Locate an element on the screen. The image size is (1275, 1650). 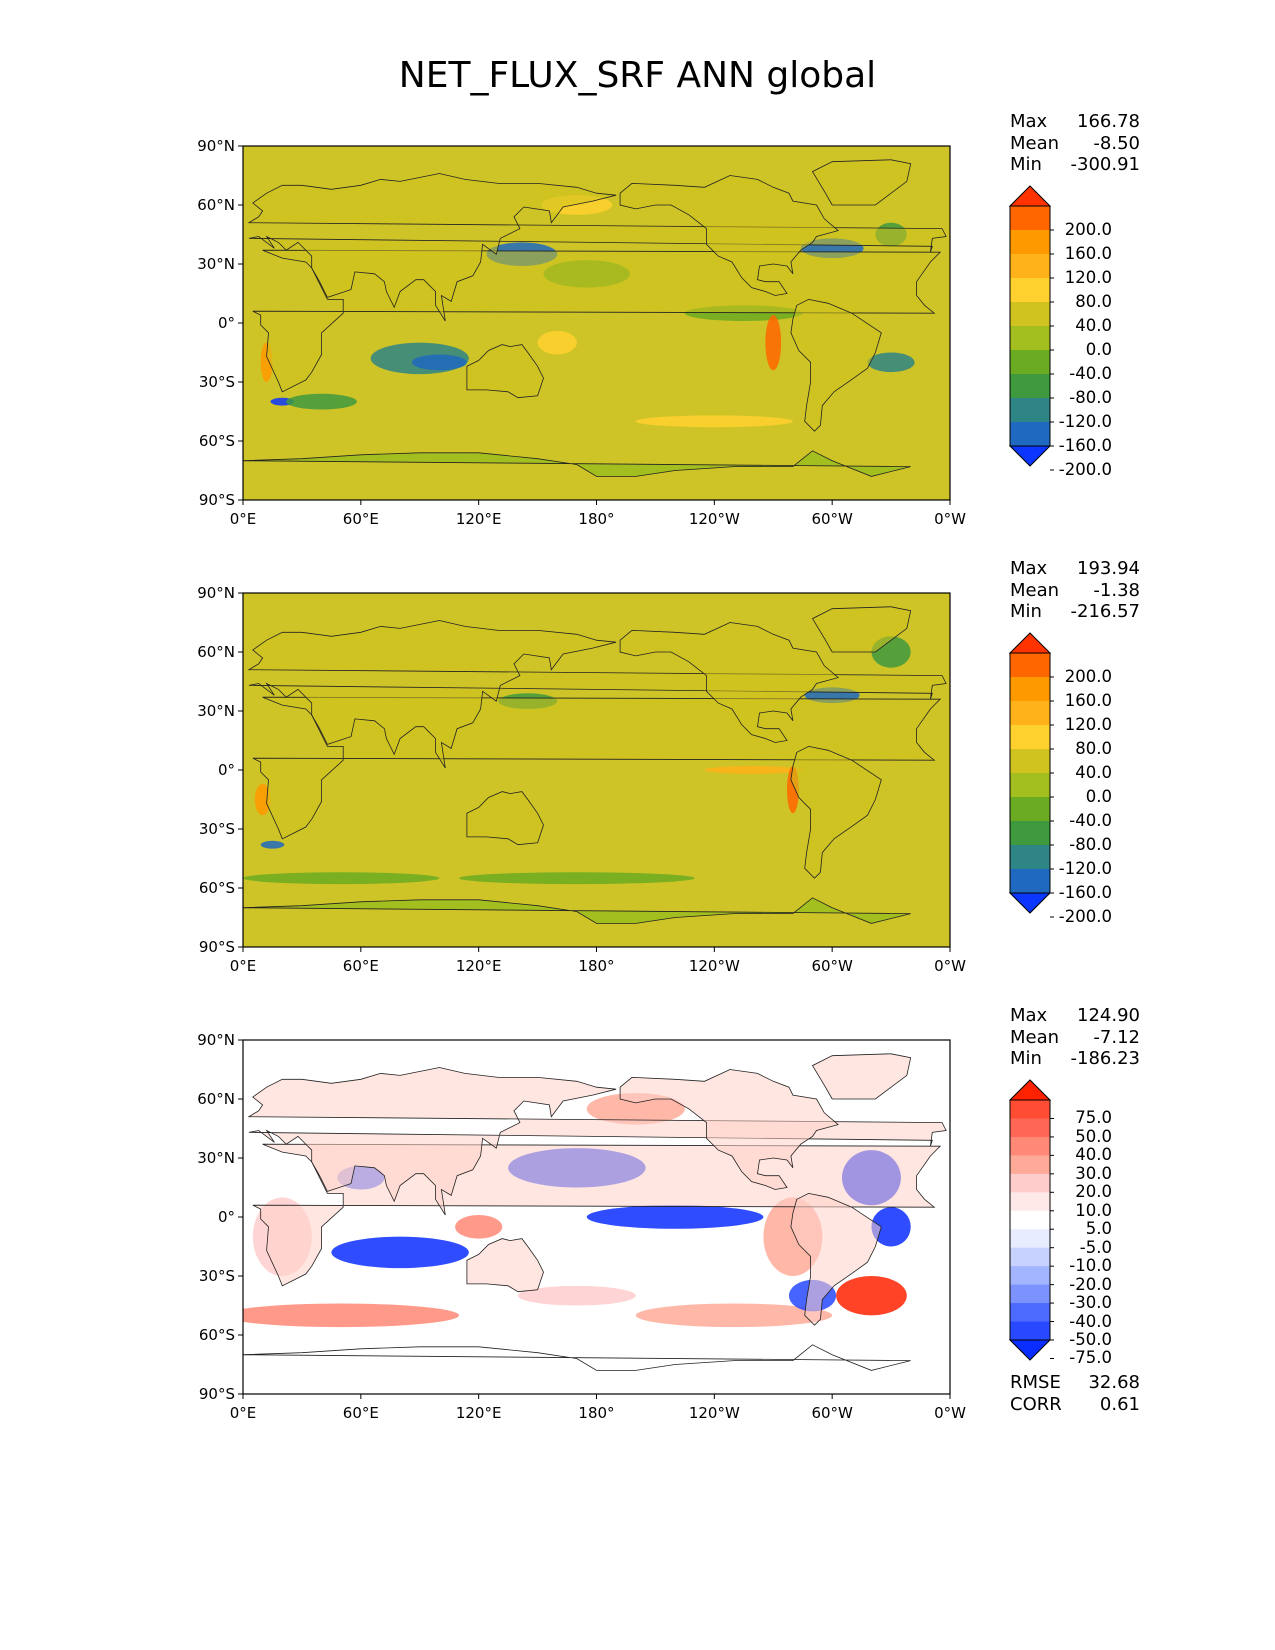
figure-title: NET_FLUX_SRF ANN global is located at coordinates (637, 75).